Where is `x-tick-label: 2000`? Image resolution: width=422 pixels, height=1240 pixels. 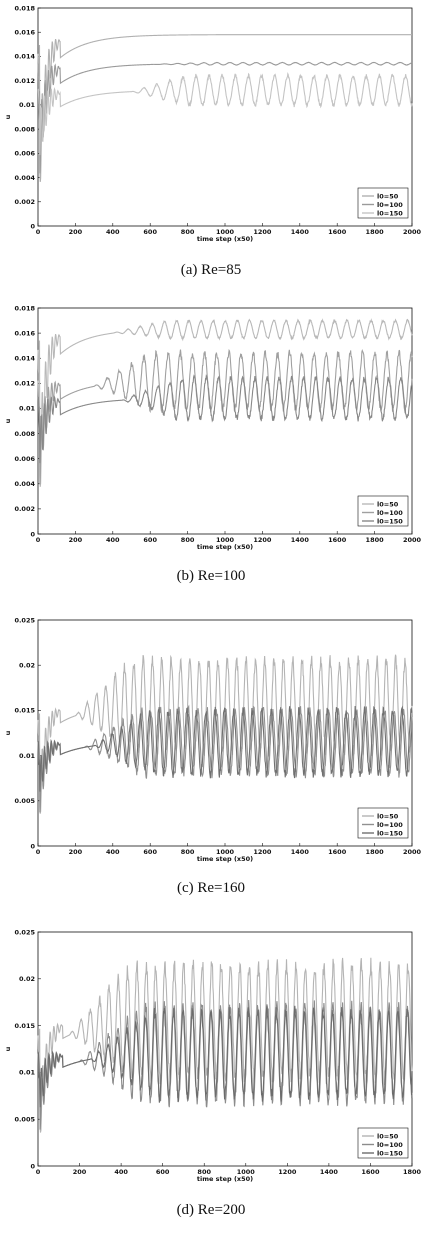
x-tick-label: 2000 is located at coordinates (412, 540).